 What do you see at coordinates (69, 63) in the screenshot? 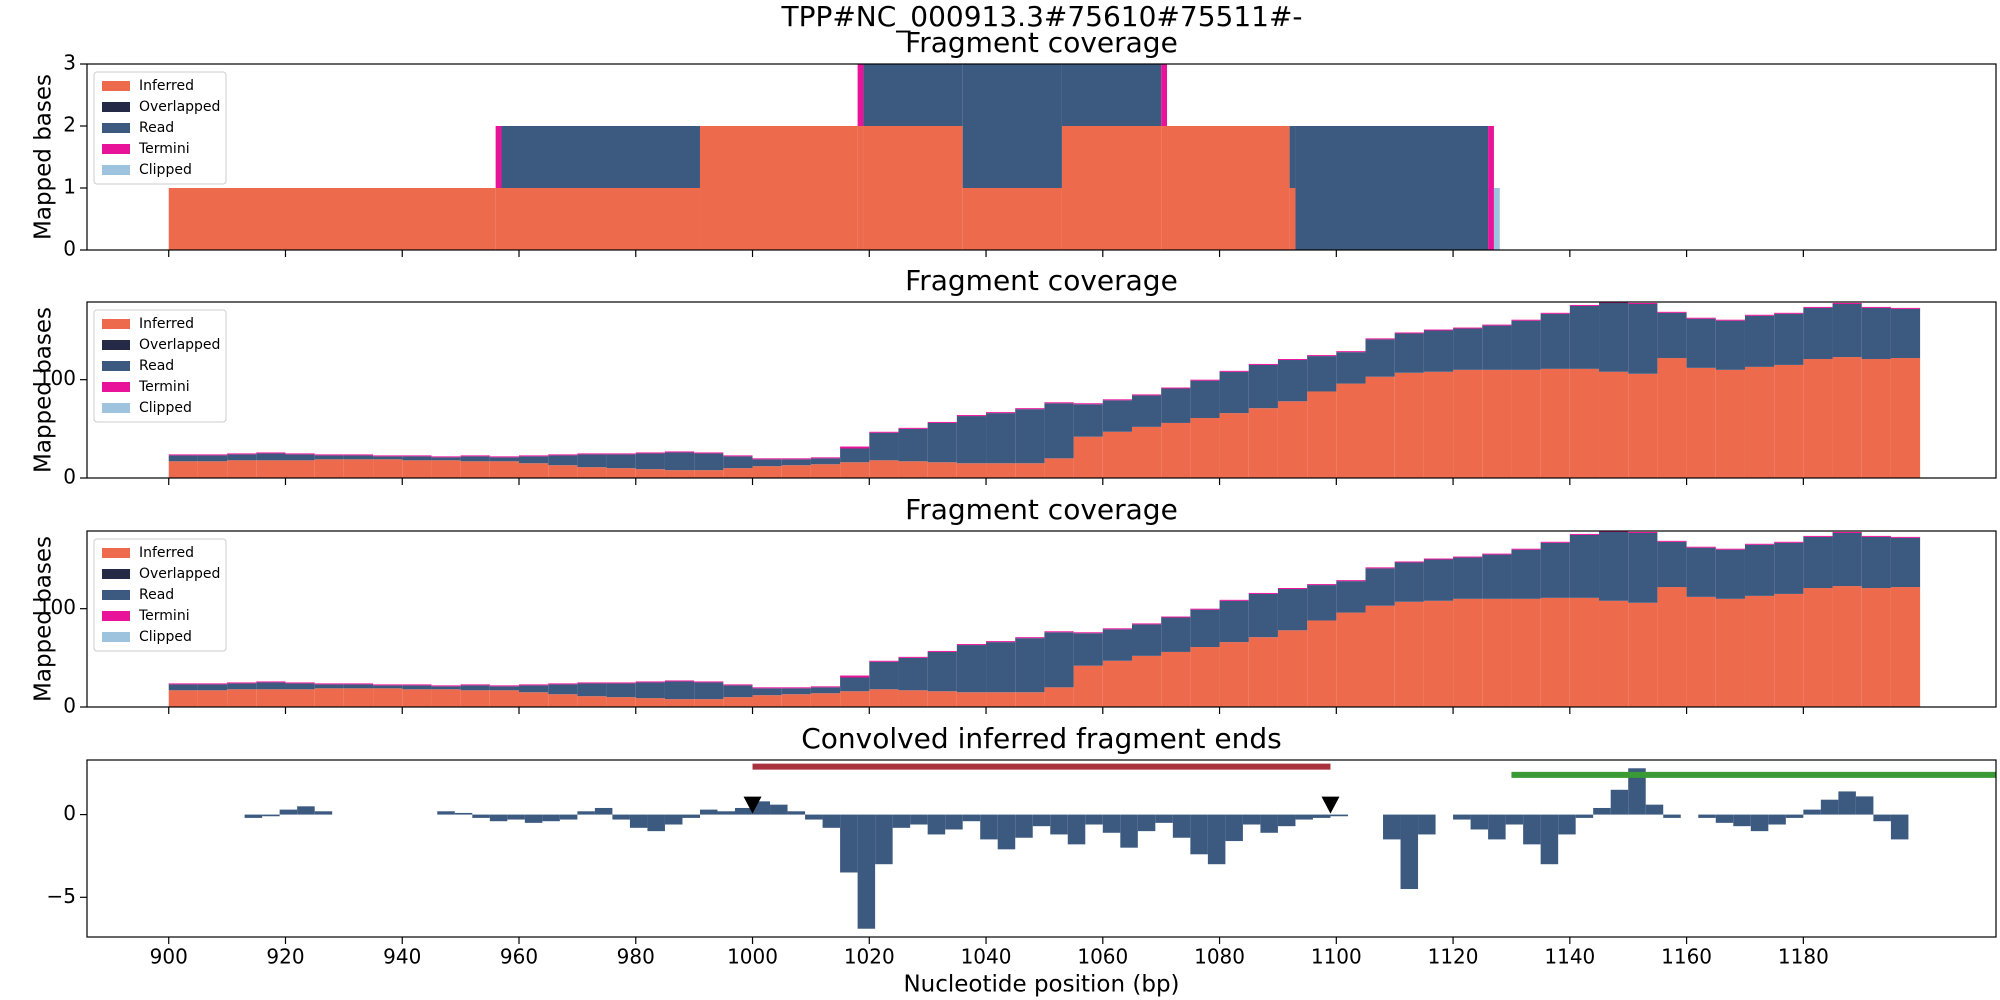
I see `y-tick-label: 3` at bounding box center [69, 63].